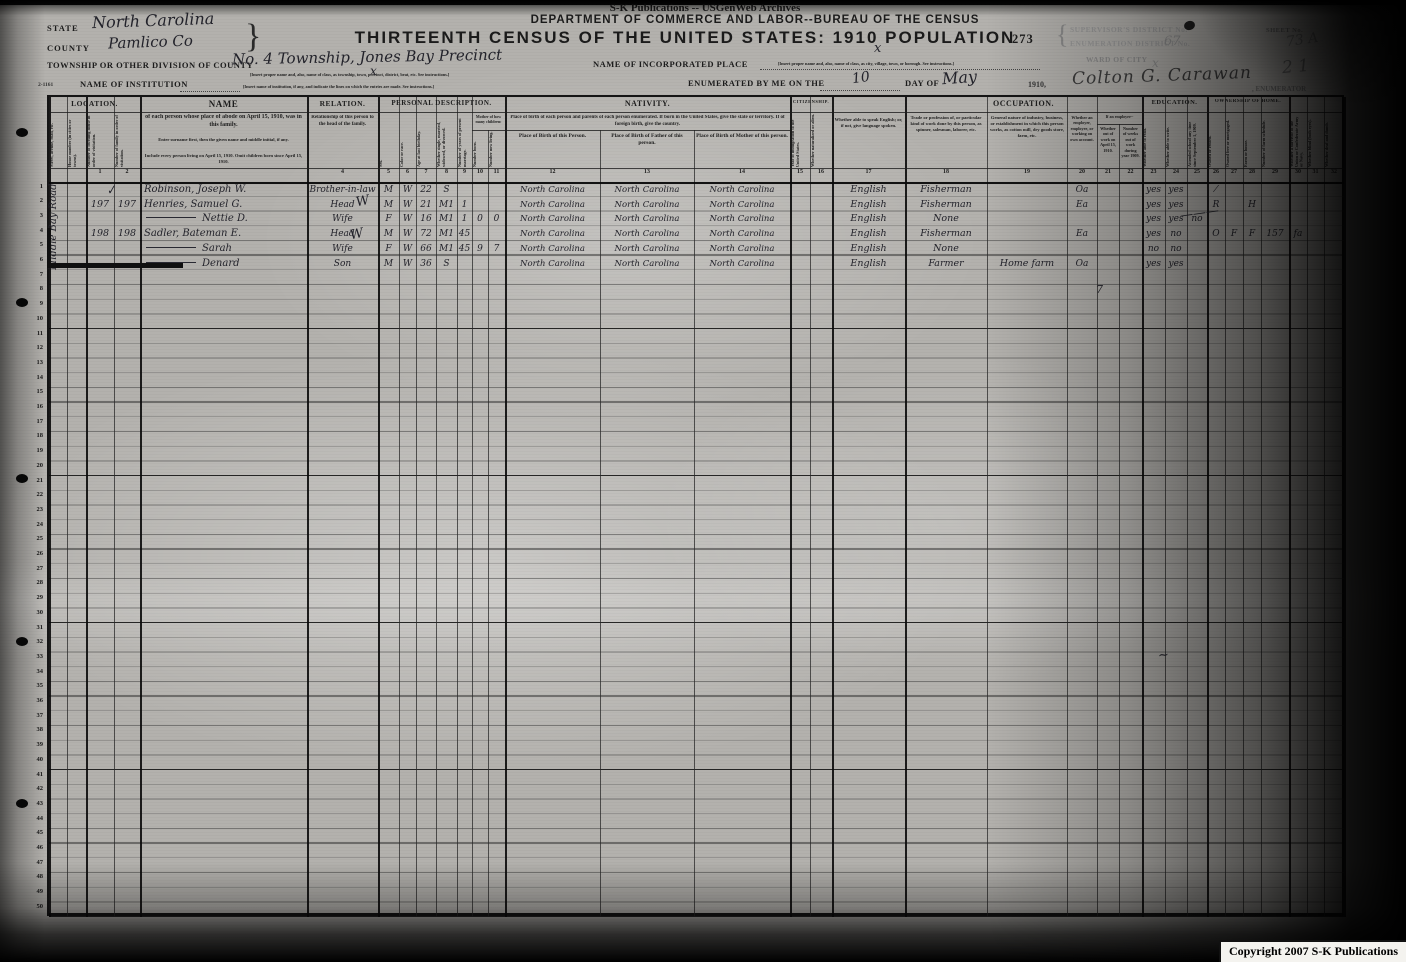 This screenshot has height=962, width=1406. Describe the element at coordinates (1082, 204) in the screenshot. I see `record-cell-emp: Ea` at that location.